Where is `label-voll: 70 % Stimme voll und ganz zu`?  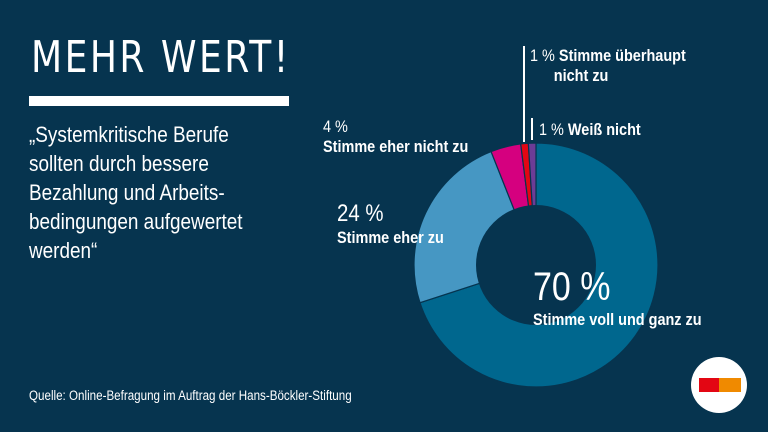
label-voll: 70 % Stimme voll und ganz zu is located at coordinates (617, 297).